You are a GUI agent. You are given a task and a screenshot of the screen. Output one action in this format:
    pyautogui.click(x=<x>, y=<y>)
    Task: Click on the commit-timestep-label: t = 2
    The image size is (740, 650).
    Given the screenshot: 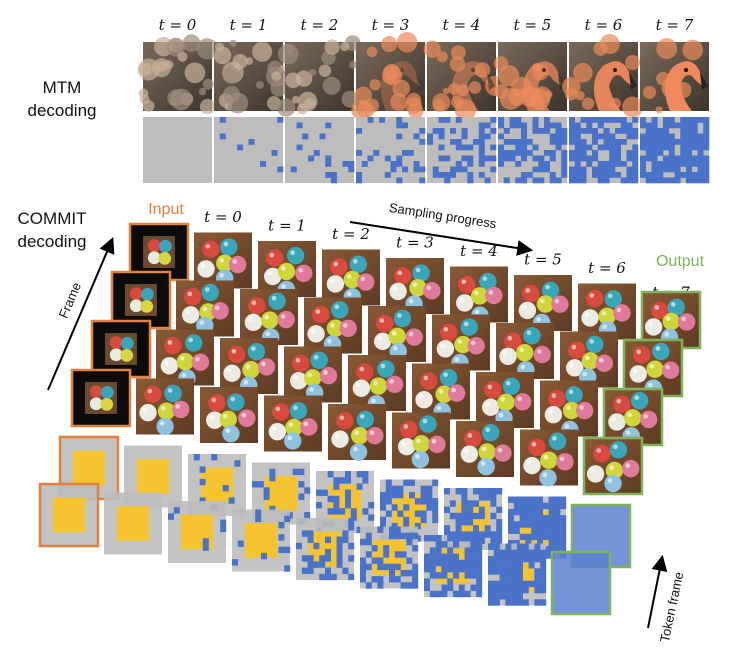 What is the action you would take?
    pyautogui.click(x=351, y=234)
    